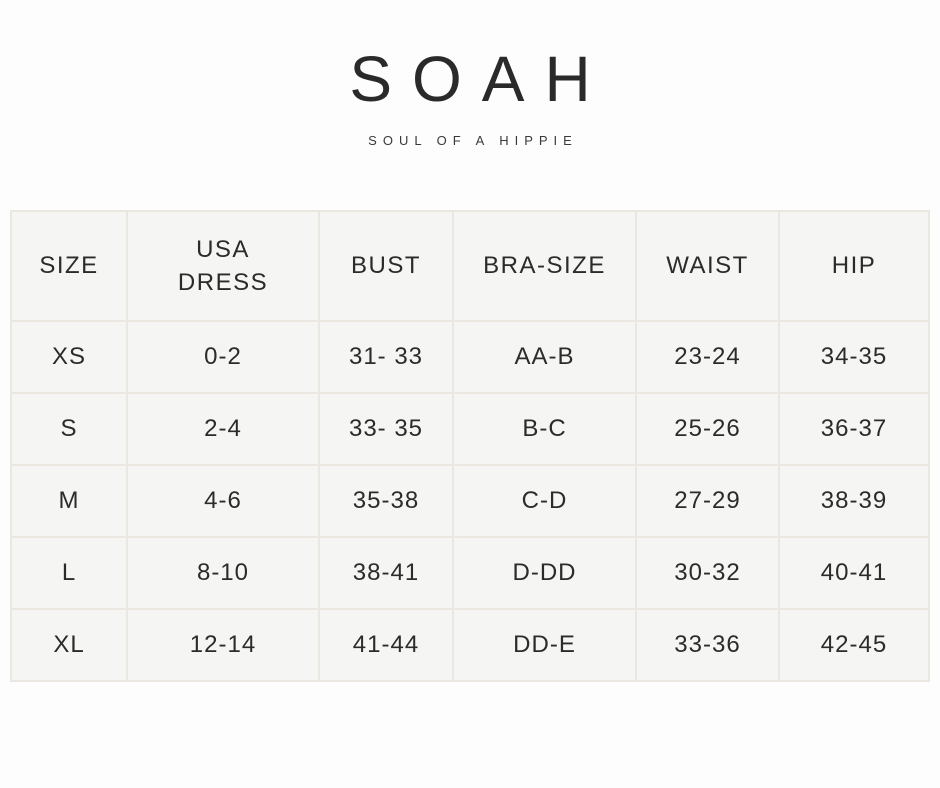  I want to click on cell-bust: 35-38, so click(386, 501).